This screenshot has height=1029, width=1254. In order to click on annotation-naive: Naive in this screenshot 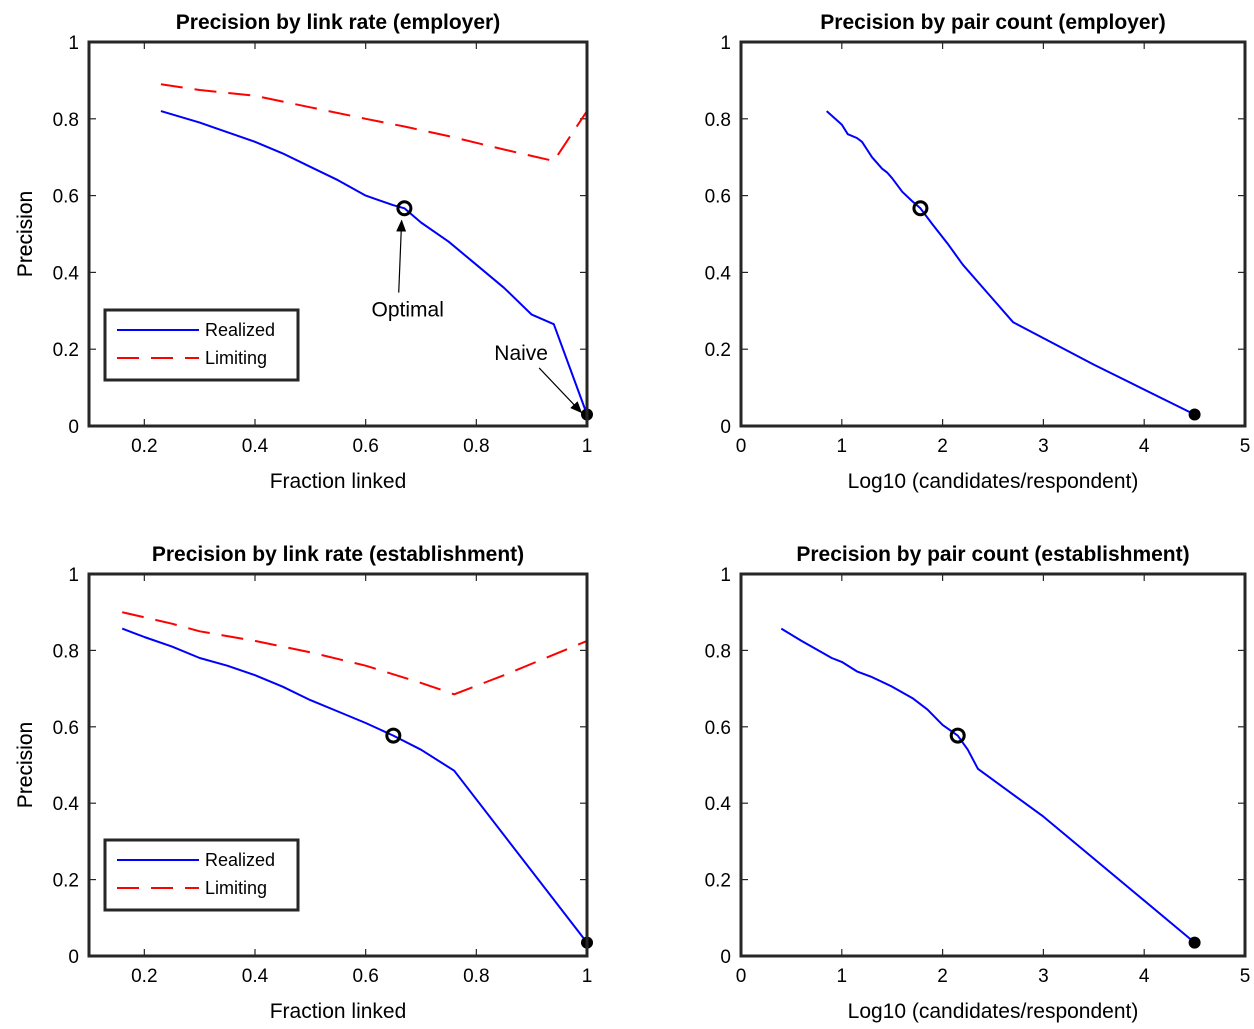, I will do `click(521, 353)`.